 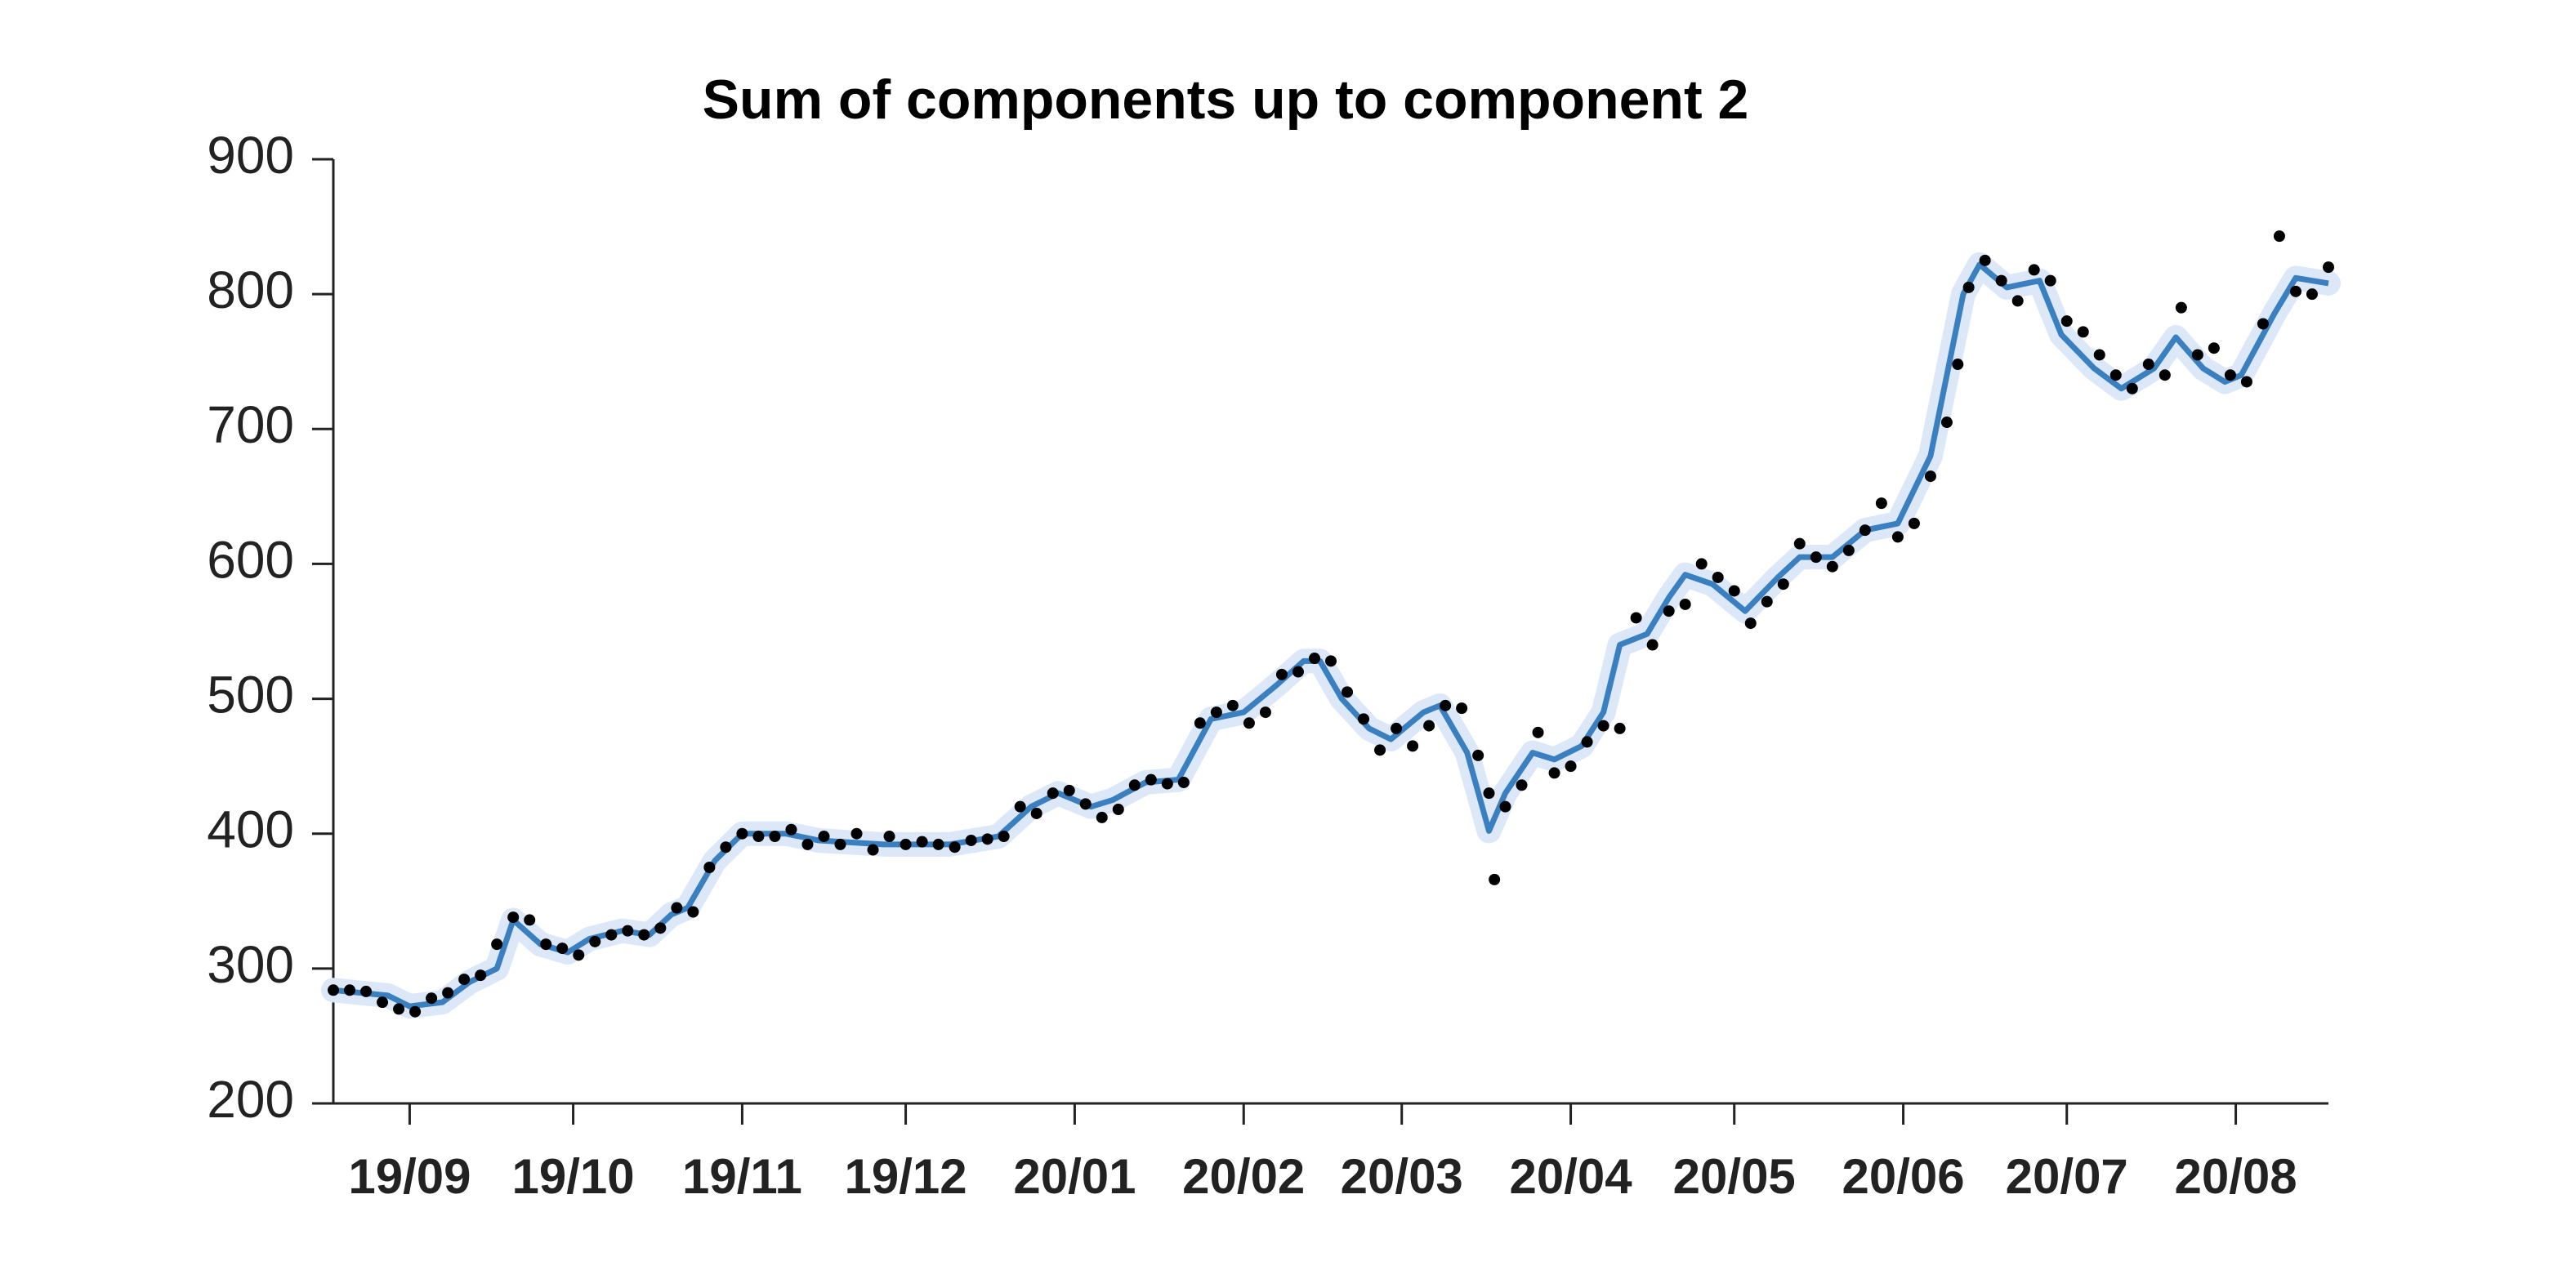 What do you see at coordinates (251, 290) in the screenshot?
I see `y-tick-label: 800` at bounding box center [251, 290].